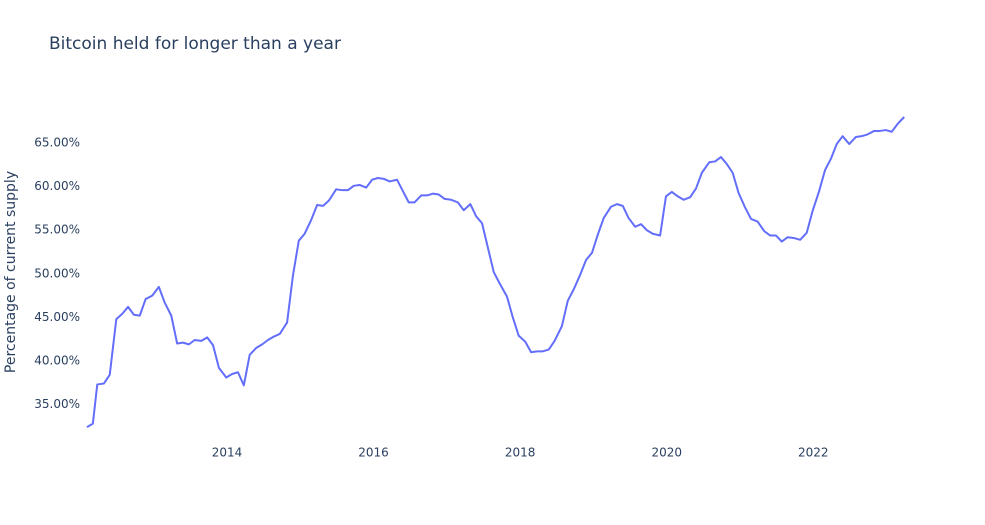 The width and height of the screenshot is (985, 525). Describe the element at coordinates (57, 186) in the screenshot. I see `y-tick-label: 60.00%` at that location.